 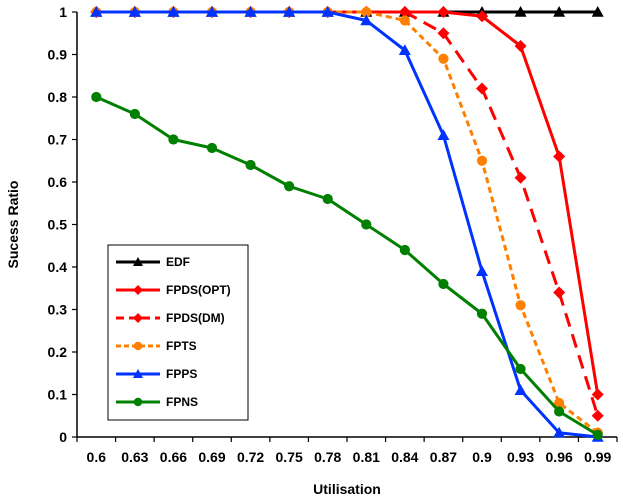 What do you see at coordinates (195, 318) in the screenshot?
I see `legend-label: FPDS(DM)` at bounding box center [195, 318].